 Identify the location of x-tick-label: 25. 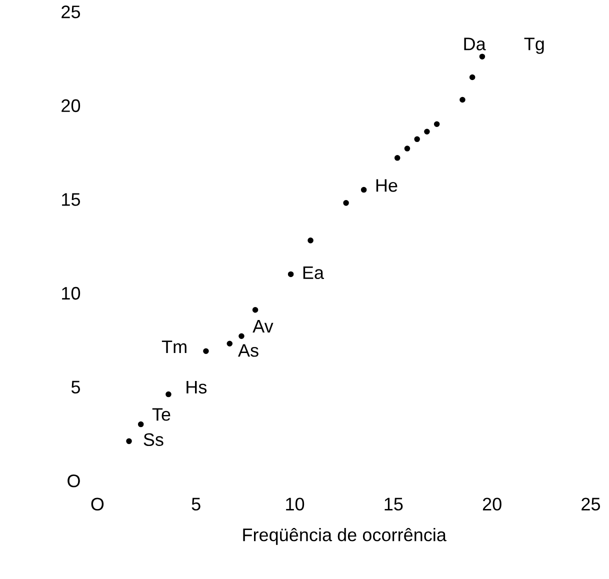
(591, 504).